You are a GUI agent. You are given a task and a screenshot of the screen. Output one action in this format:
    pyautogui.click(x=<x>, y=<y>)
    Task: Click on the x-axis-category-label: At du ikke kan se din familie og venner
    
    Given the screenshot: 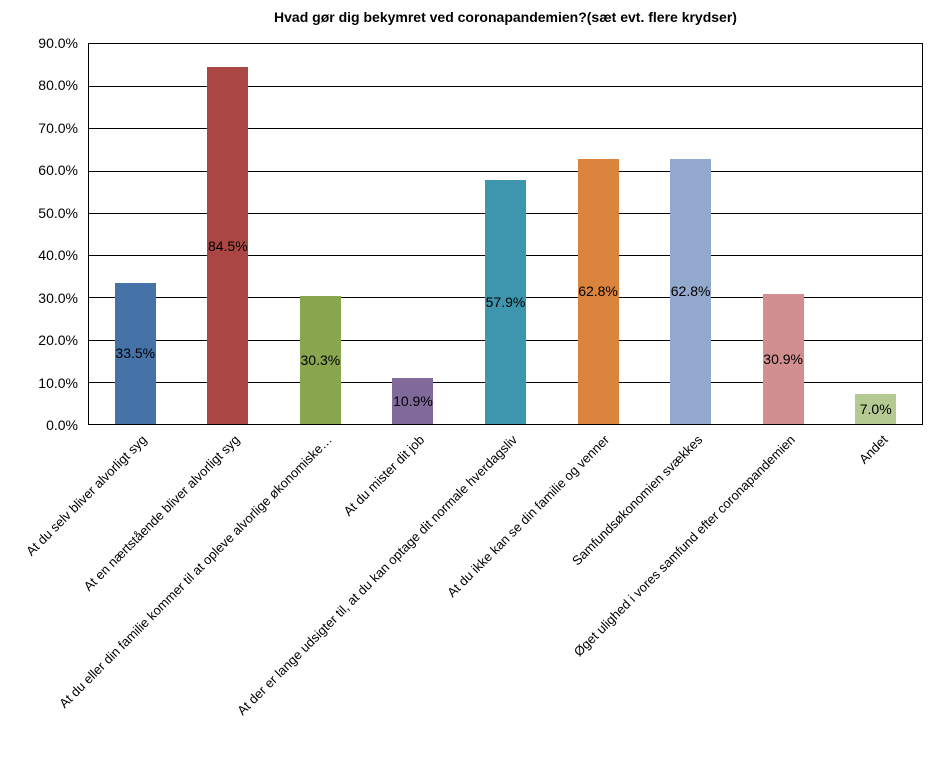 What is the action you would take?
    pyautogui.click(x=528, y=516)
    